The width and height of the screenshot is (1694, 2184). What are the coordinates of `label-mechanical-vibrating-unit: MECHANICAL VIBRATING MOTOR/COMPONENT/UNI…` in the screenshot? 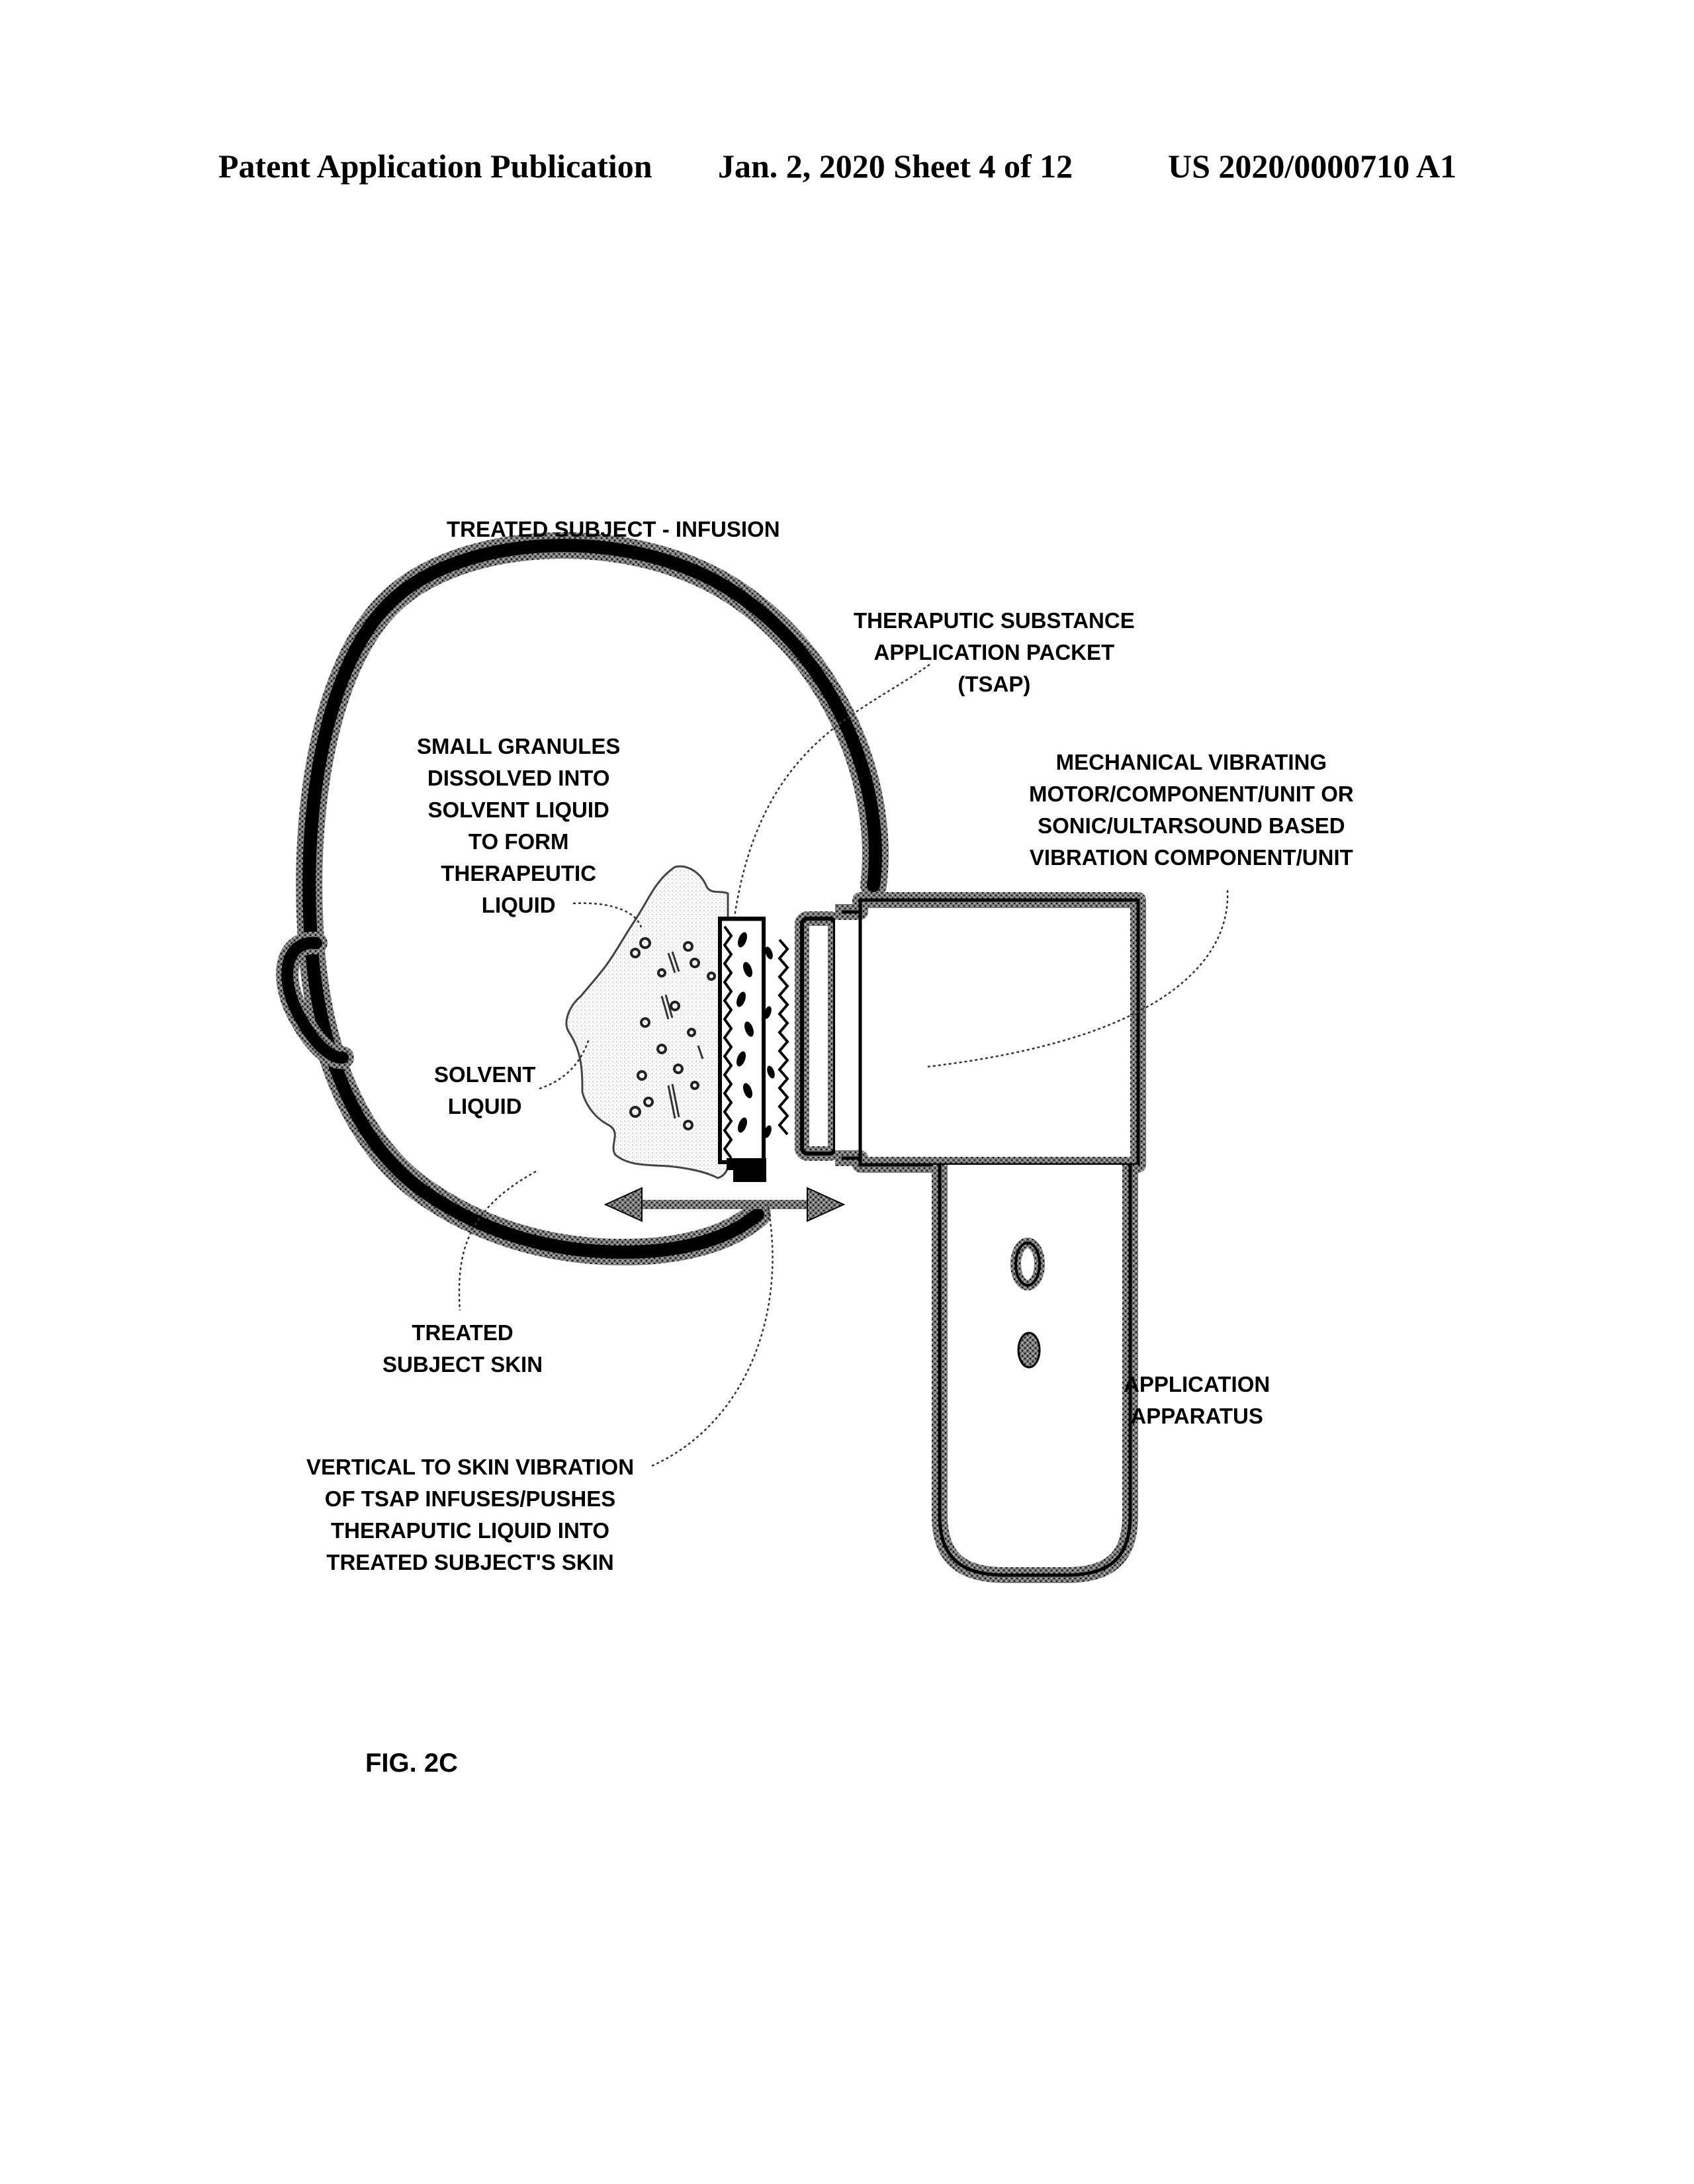 It's located at (1191, 810).